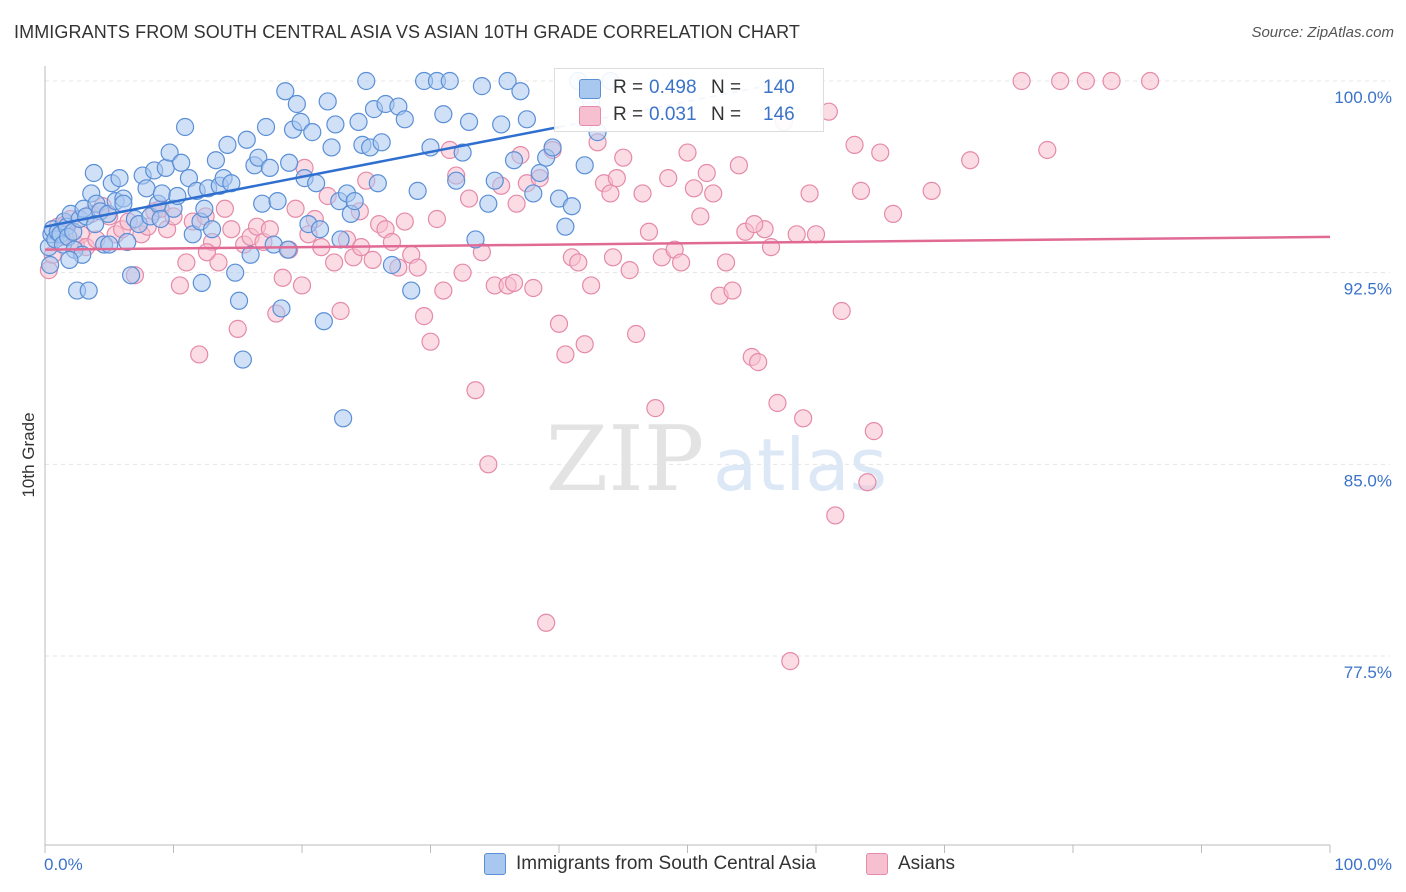  I want to click on legend-r-value: 0.498, so click(673, 87).